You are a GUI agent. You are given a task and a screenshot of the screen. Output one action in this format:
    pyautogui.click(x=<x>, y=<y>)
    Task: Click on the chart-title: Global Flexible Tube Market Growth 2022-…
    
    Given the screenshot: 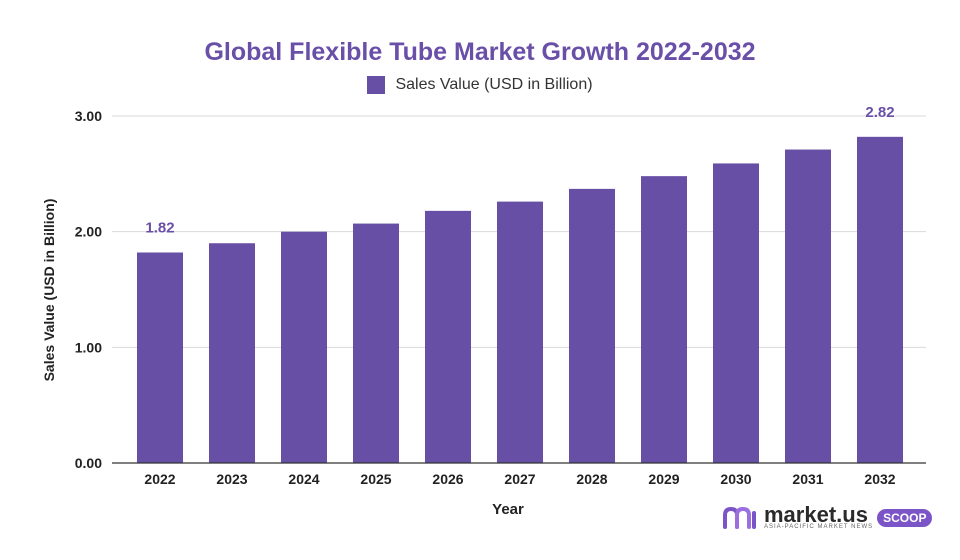 What is the action you would take?
    pyautogui.click(x=480, y=52)
    